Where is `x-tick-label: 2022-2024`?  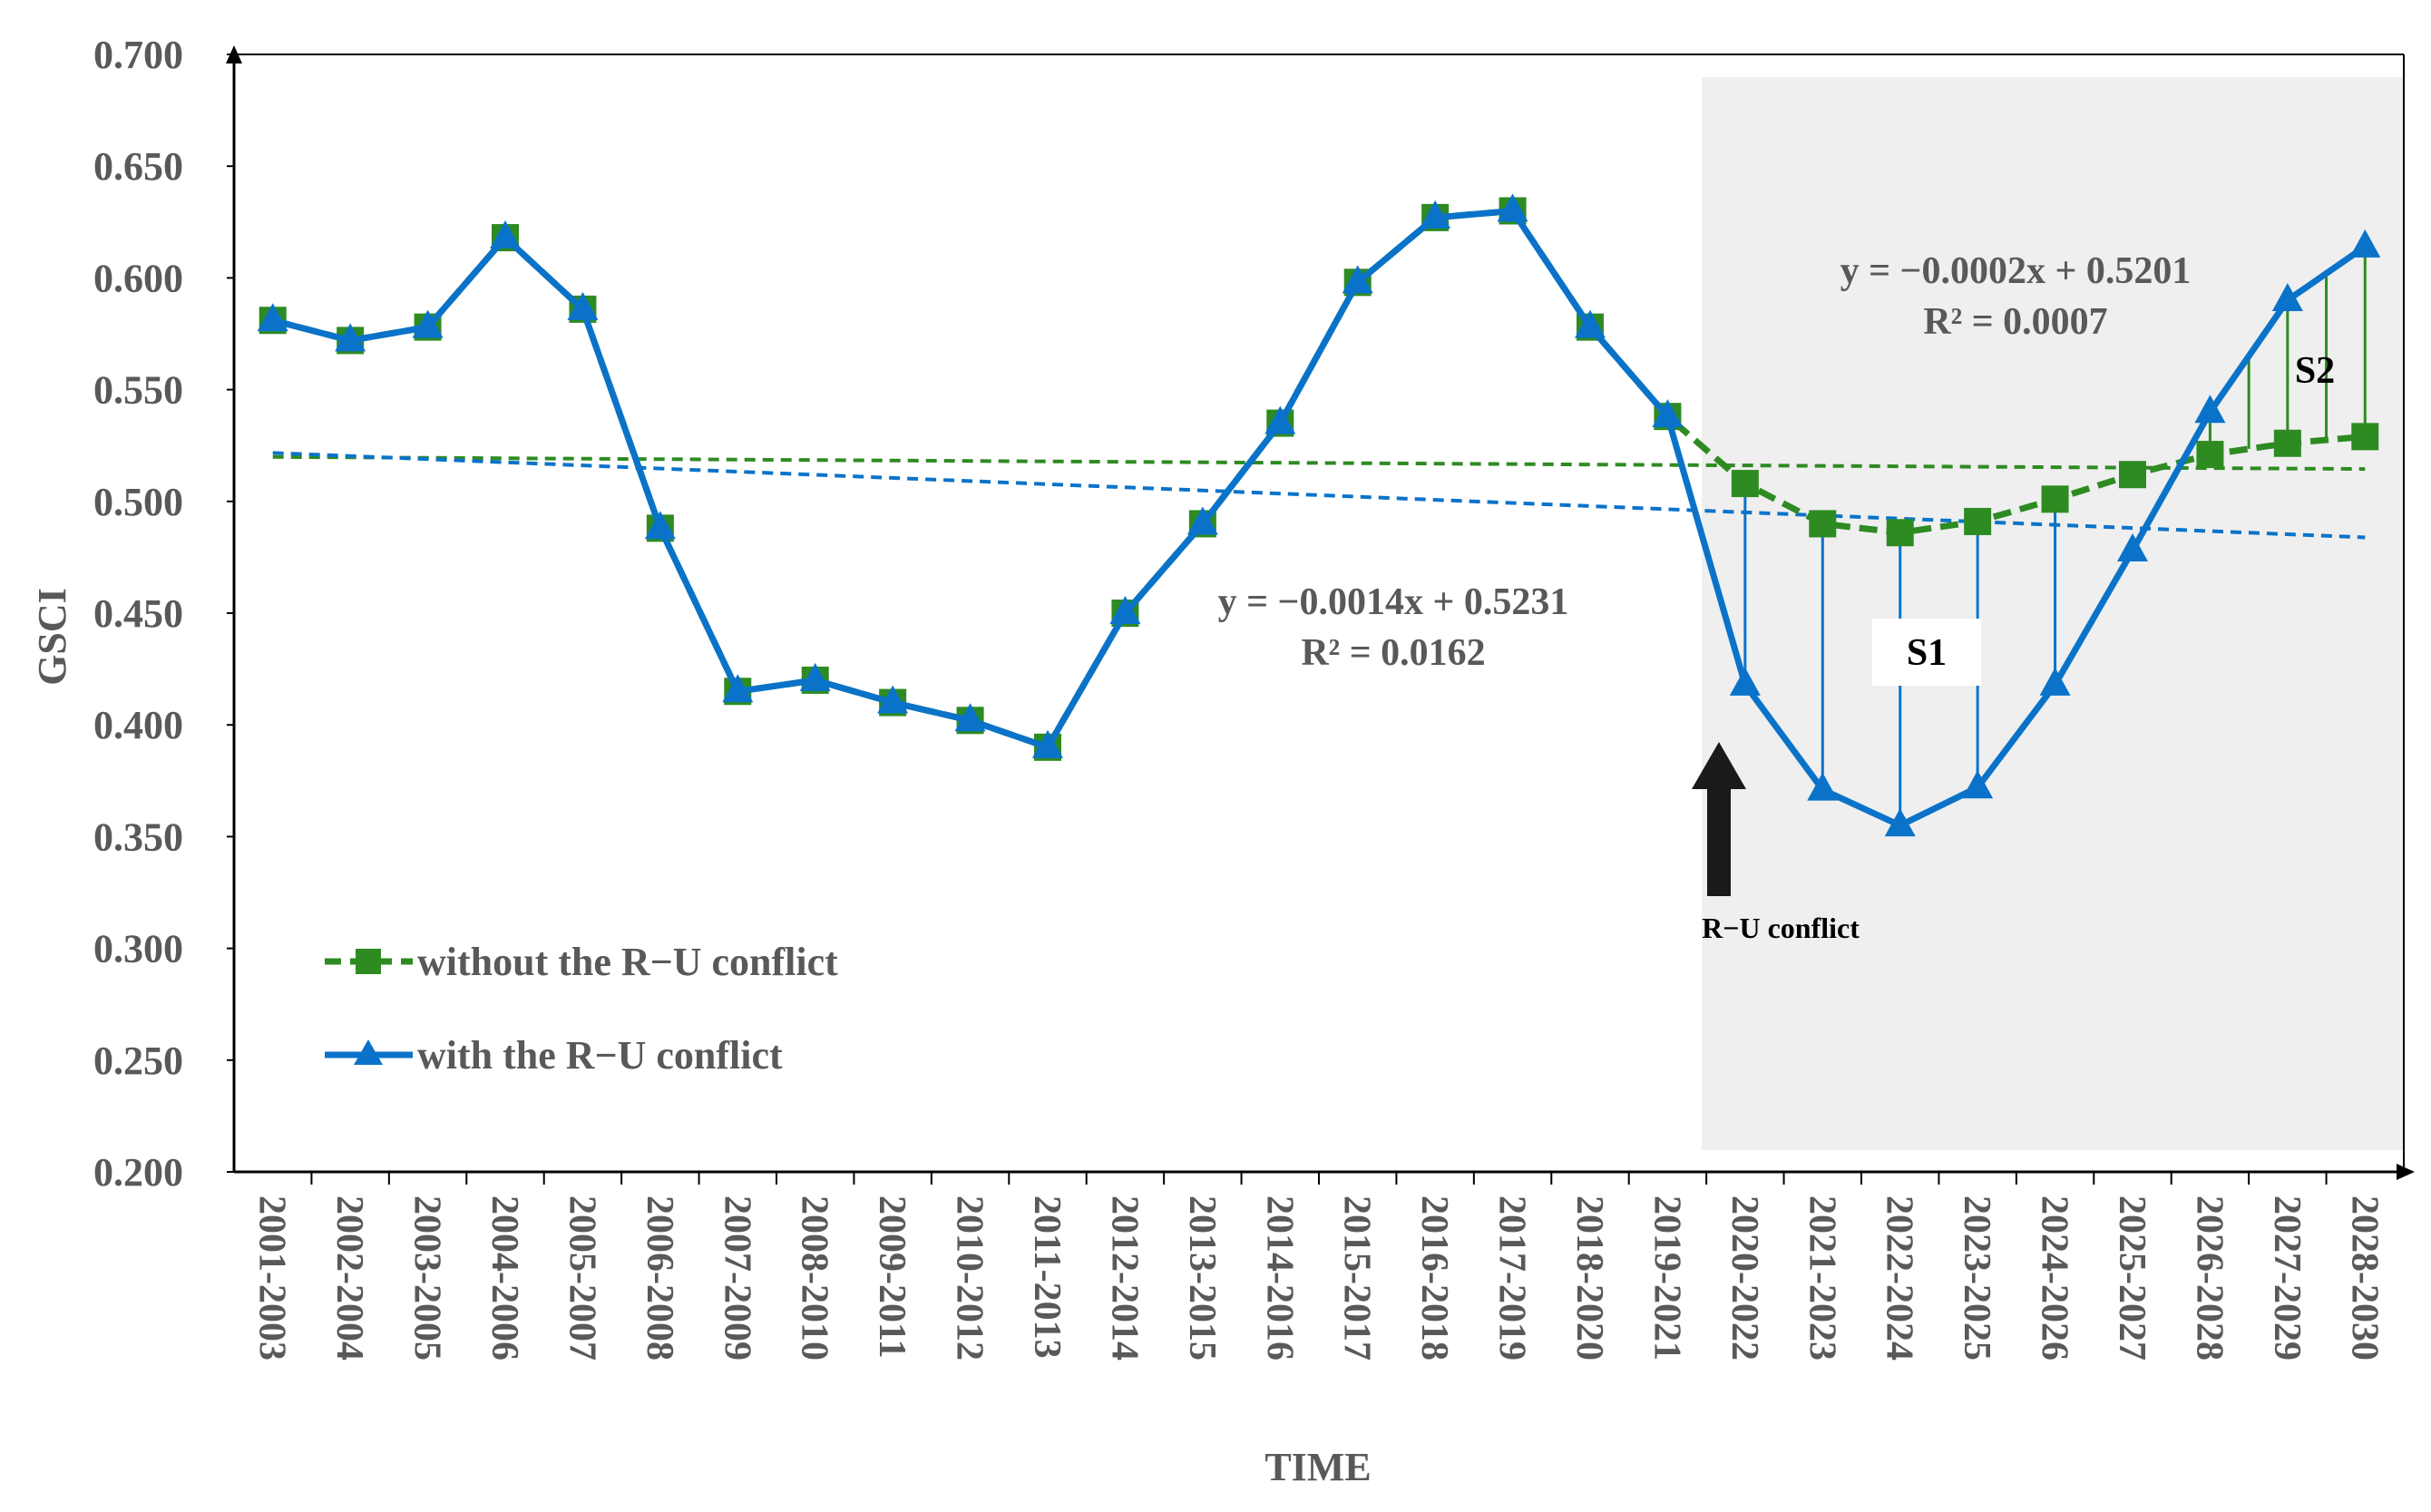
x-tick-label: 2022-2024 is located at coordinates (1900, 1278).